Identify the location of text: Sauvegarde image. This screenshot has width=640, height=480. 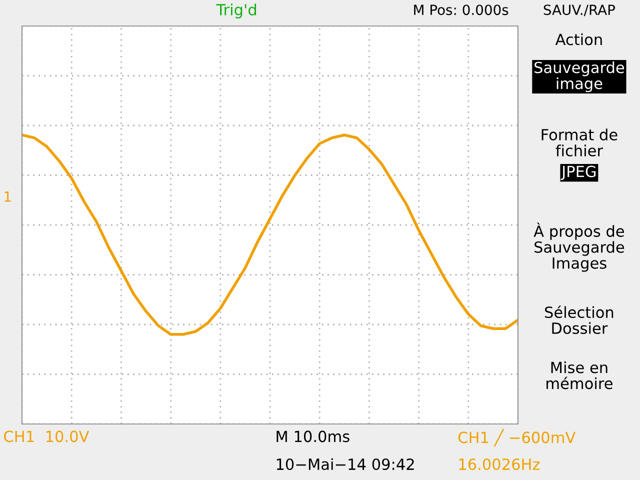
(579, 76).